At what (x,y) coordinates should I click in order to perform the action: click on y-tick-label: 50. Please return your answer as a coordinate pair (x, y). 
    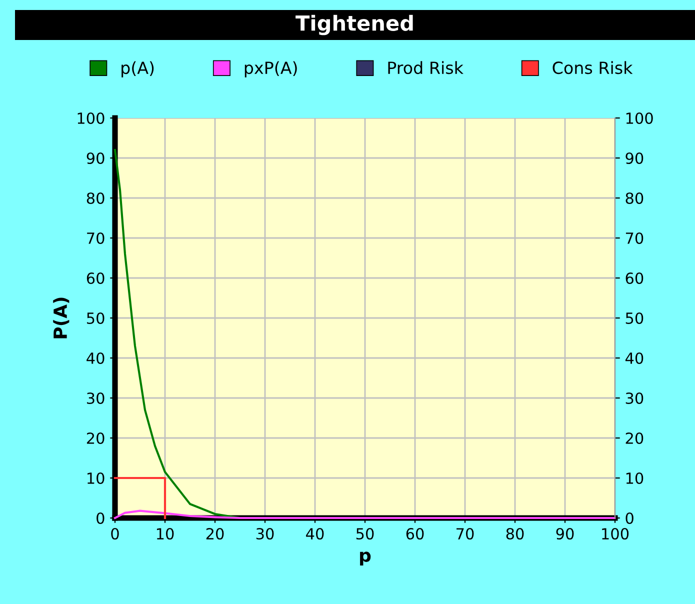
    Looking at the image, I should click on (95, 318).